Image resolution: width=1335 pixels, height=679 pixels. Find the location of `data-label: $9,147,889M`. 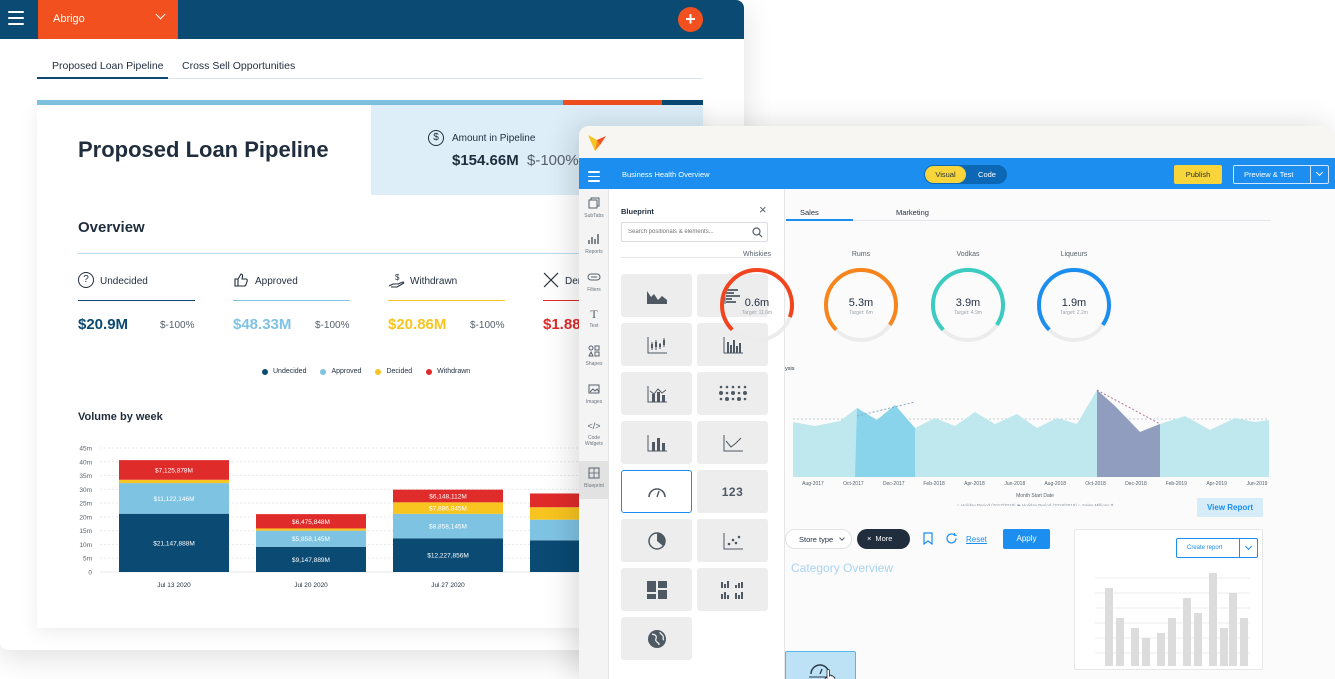

data-label: $9,147,889M is located at coordinates (311, 560).